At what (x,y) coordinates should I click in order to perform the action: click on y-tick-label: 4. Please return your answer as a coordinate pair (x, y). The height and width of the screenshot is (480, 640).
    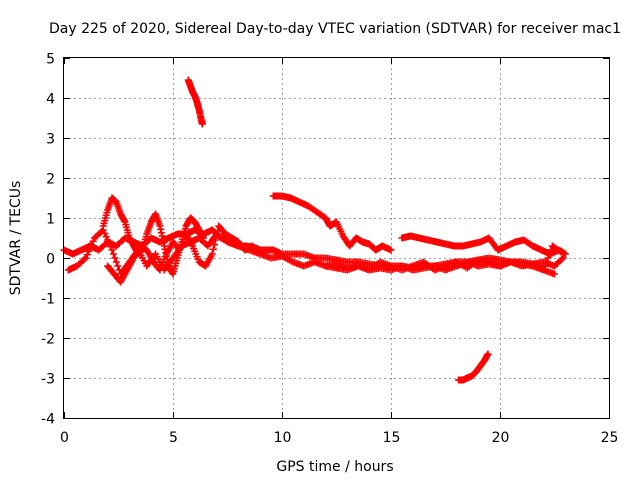
    Looking at the image, I should click on (50, 100).